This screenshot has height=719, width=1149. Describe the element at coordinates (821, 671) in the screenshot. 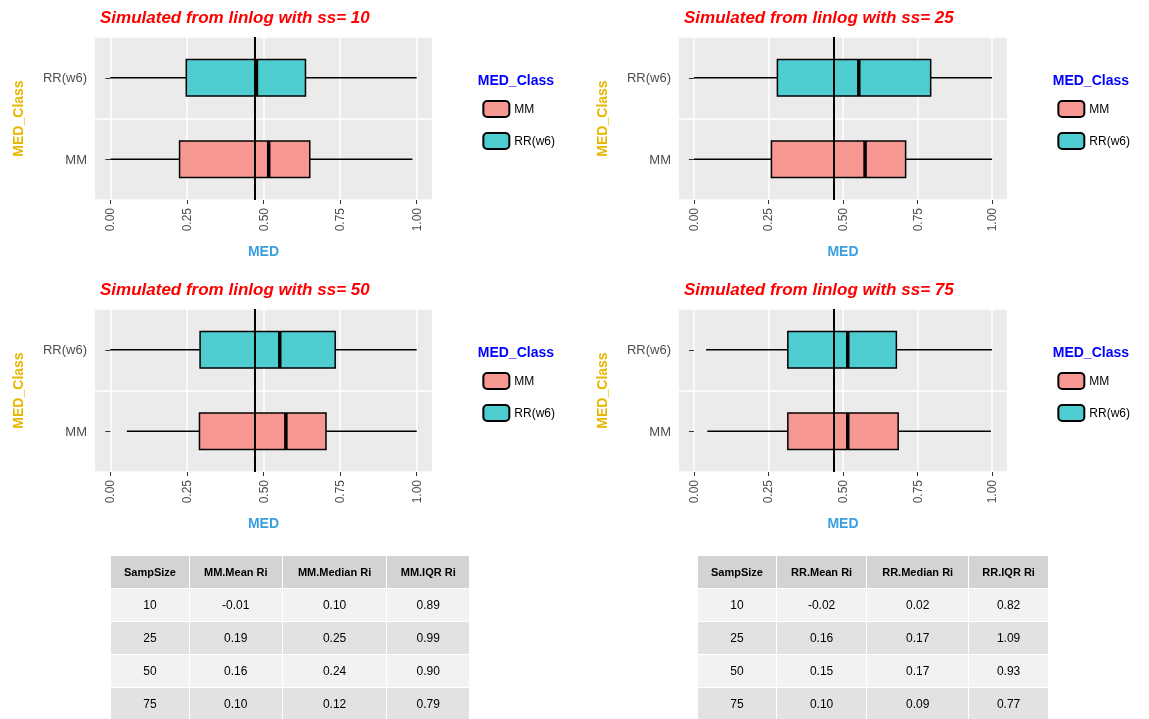

I see `text: 0.15` at that location.